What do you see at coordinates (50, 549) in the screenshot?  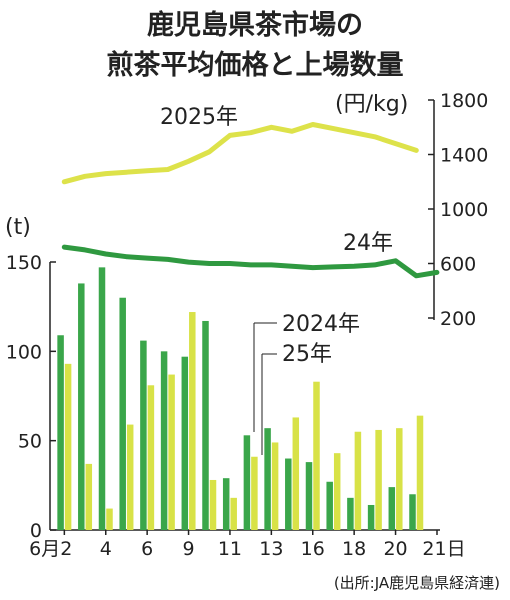 I see `x-tick-label-0: 6月2` at bounding box center [50, 549].